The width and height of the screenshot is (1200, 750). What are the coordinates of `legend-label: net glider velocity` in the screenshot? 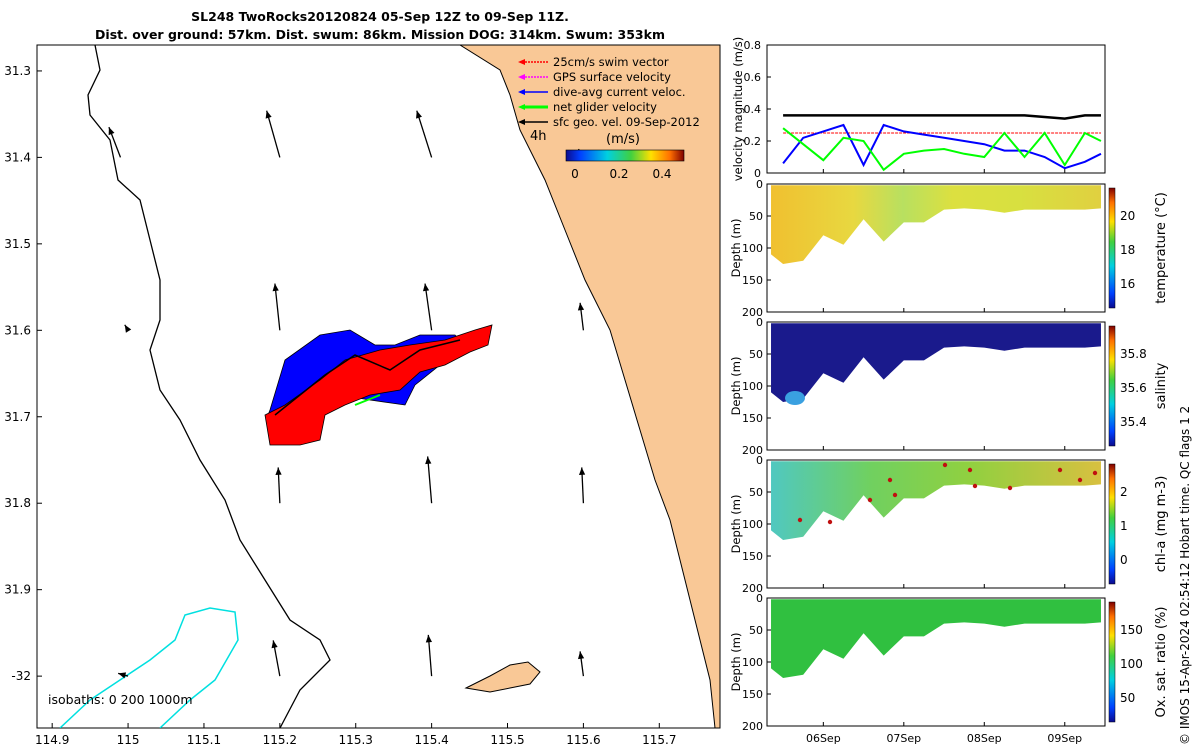 It's located at (605, 107).